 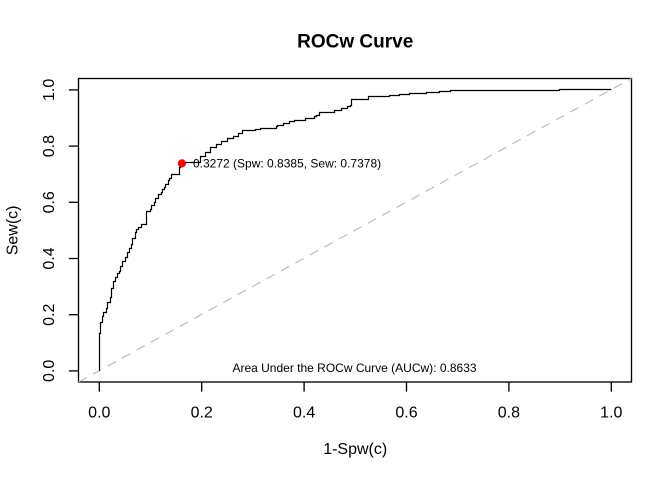 I want to click on svg-text:0.3272 (Spw: 0.8385, Sew: 0.73: 0.3272 (Spw: 0.8385, Sew: 0.7378), so click(x=287, y=163).